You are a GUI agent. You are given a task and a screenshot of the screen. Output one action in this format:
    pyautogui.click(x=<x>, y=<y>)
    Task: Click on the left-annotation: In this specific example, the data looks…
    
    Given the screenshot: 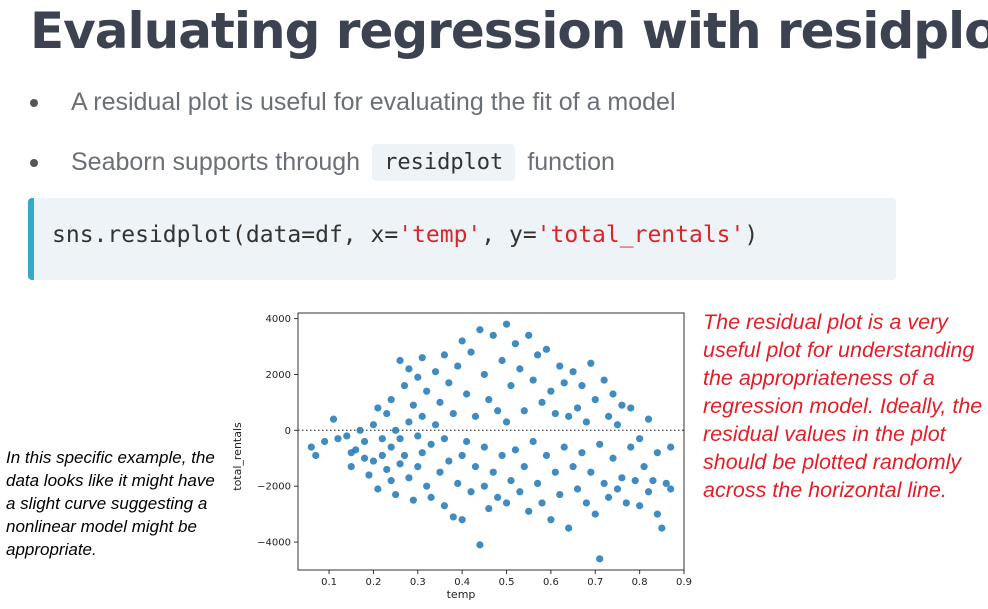 What is the action you would take?
    pyautogui.click(x=110, y=503)
    